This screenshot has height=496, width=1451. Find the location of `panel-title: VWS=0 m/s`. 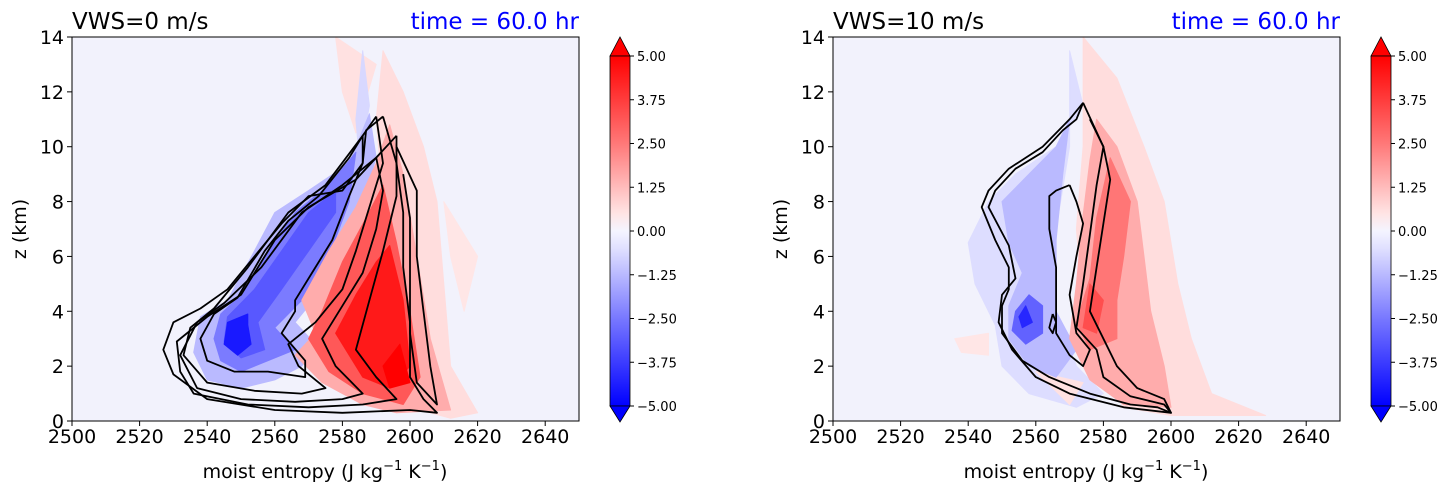

panel-title: VWS=0 m/s is located at coordinates (140, 22).